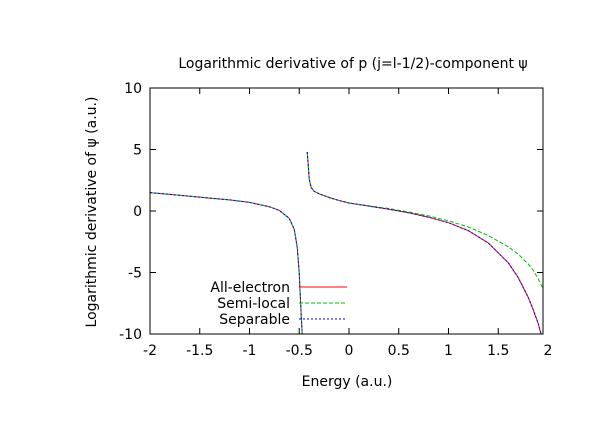 The image size is (612, 428). What do you see at coordinates (299, 351) in the screenshot?
I see `x-tick-label: -0.5` at bounding box center [299, 351].